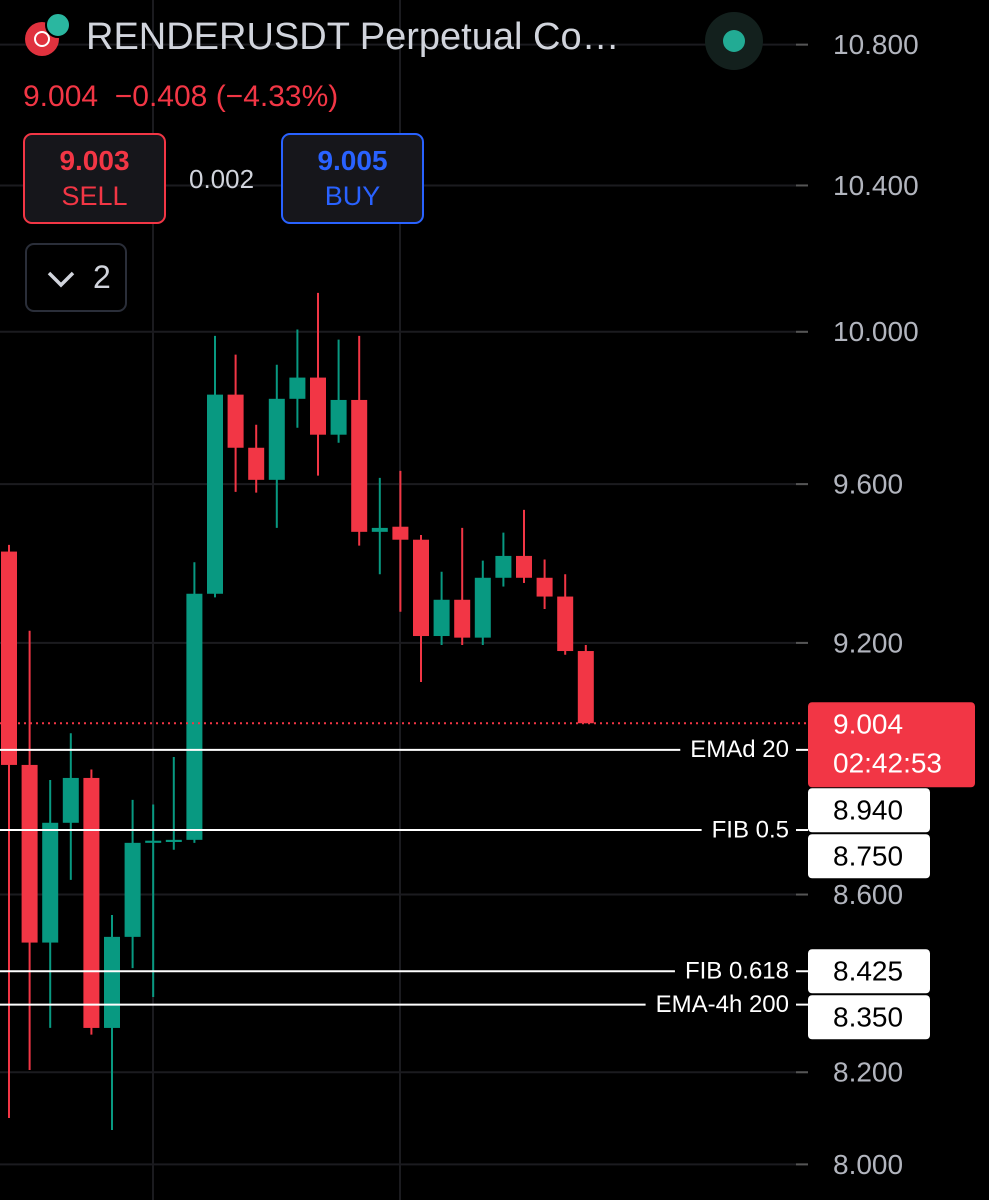 The height and width of the screenshot is (1200, 989). I want to click on y-tick-label: 10.800, so click(876, 44).